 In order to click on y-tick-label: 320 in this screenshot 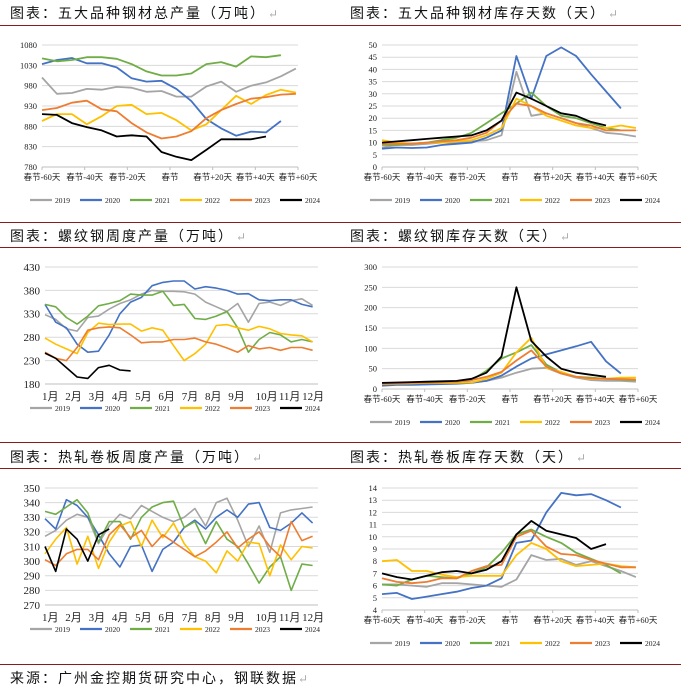, I will do `click(32, 533)`.